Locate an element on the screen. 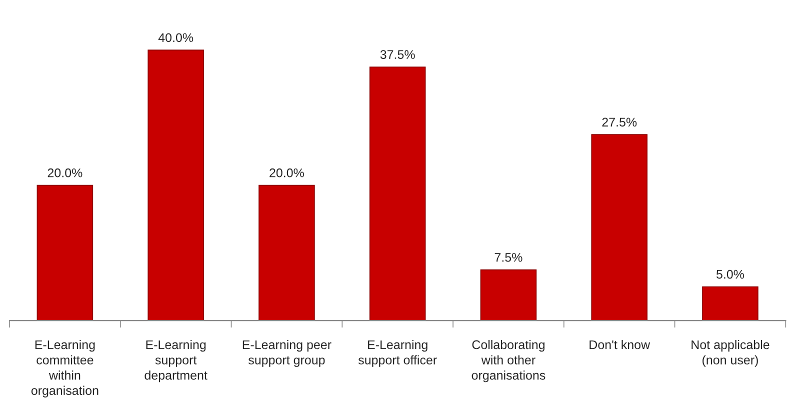 Image resolution: width=792 pixels, height=419 pixels. data-label: 7.5% is located at coordinates (508, 257).